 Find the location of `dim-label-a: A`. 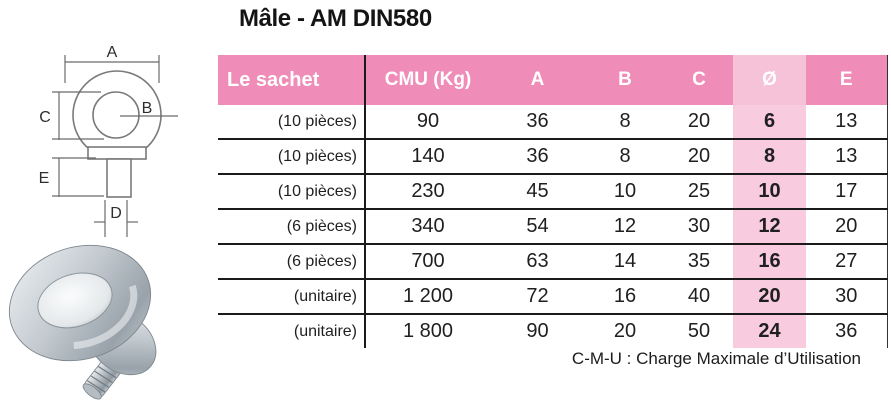

dim-label-a: A is located at coordinates (112, 52).